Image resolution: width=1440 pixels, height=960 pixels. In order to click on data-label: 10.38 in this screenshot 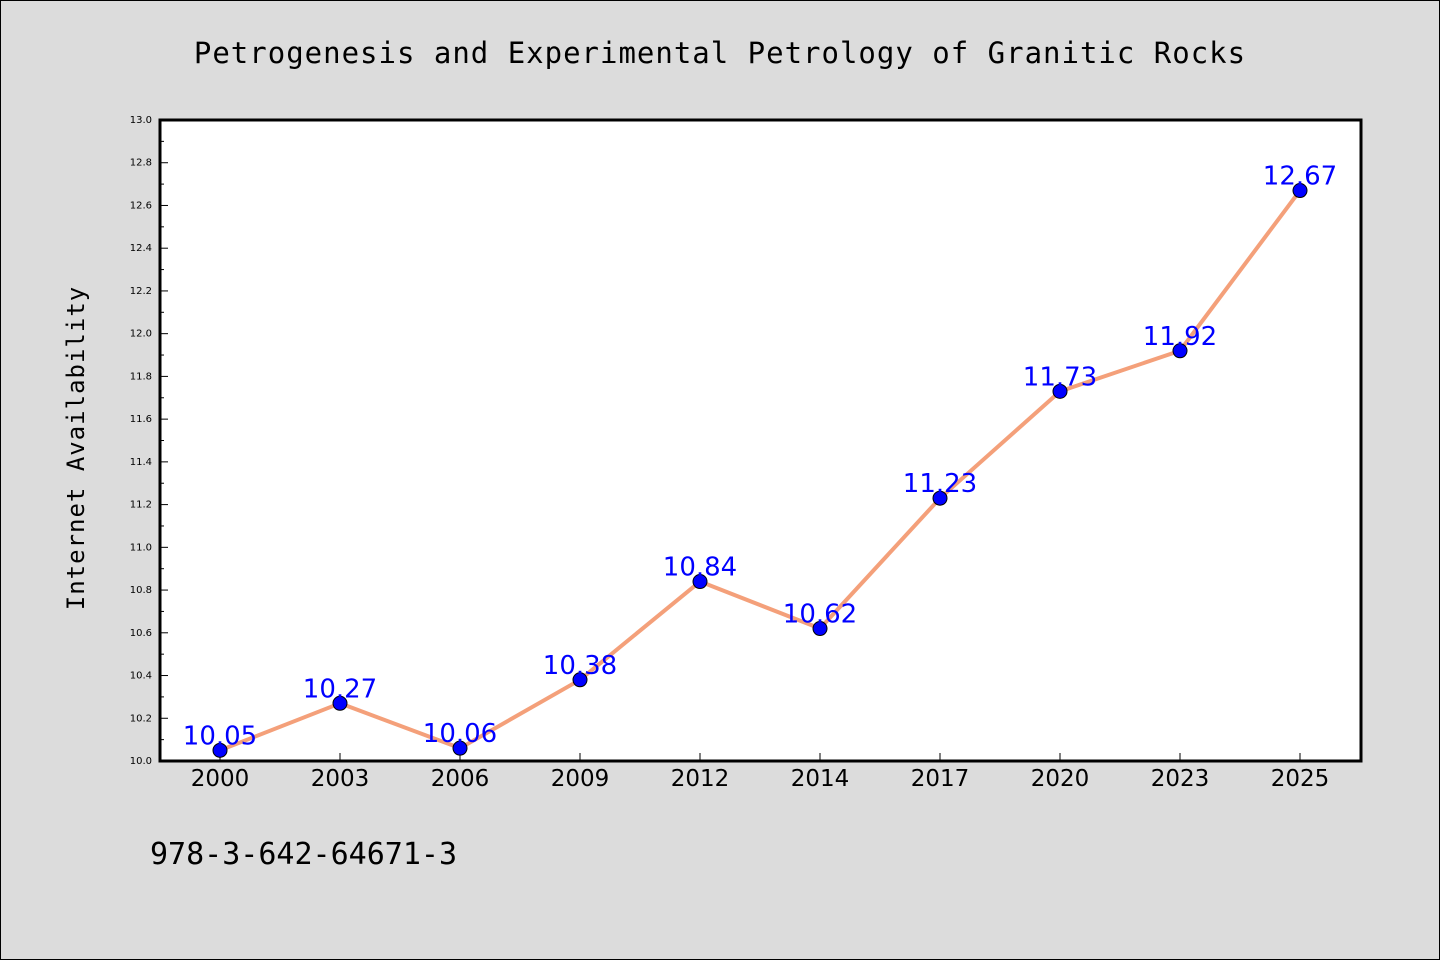, I will do `click(580, 666)`.